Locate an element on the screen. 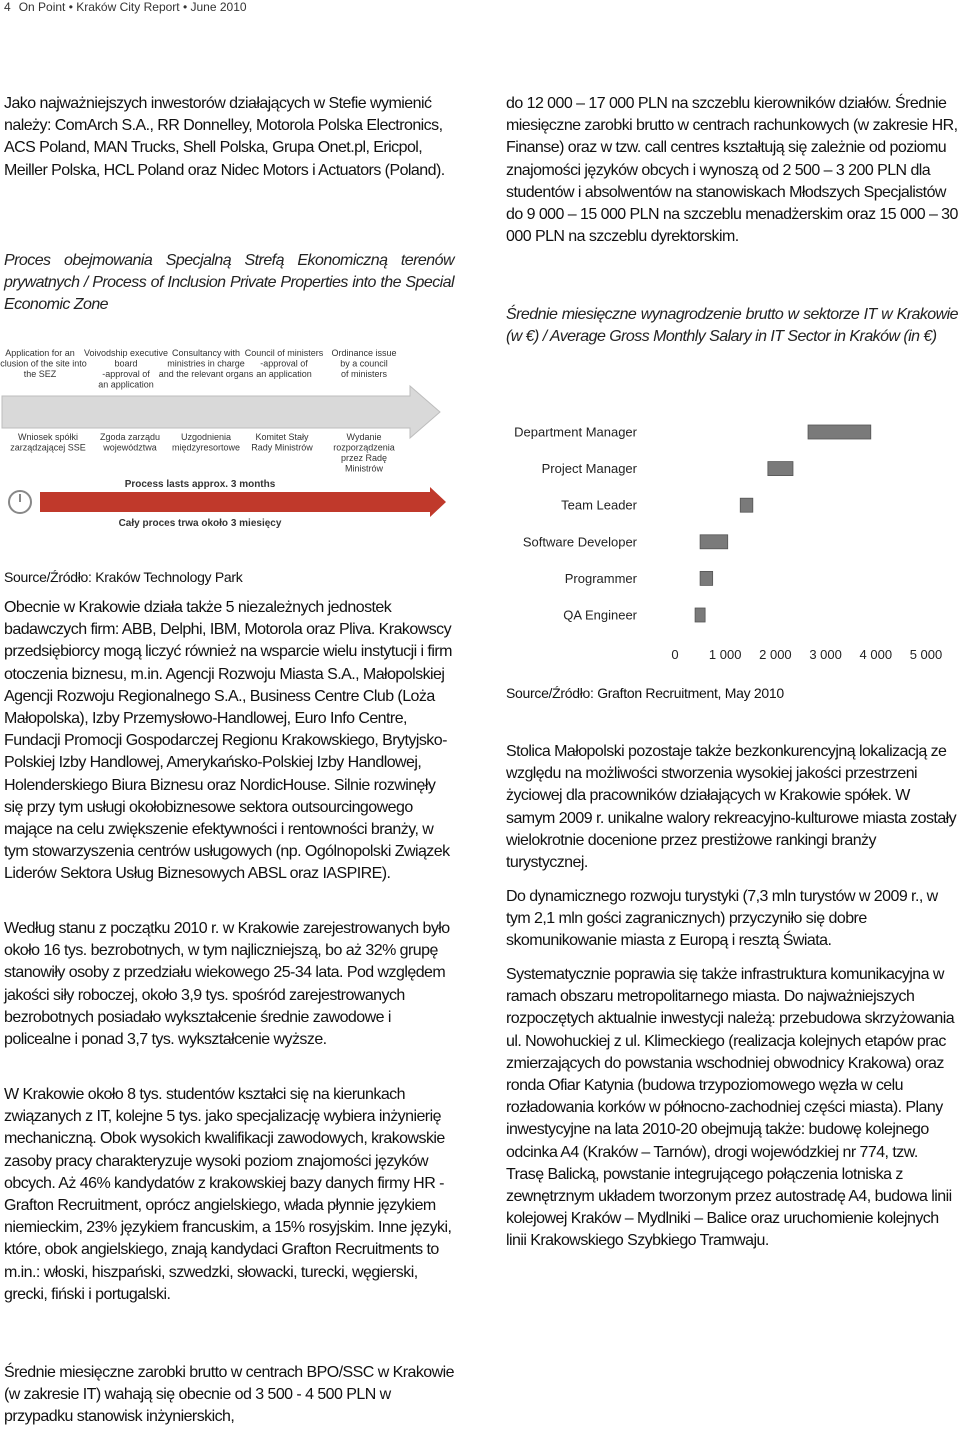 This screenshot has height=1430, width=960. x-tick-label: 0 is located at coordinates (674, 654).